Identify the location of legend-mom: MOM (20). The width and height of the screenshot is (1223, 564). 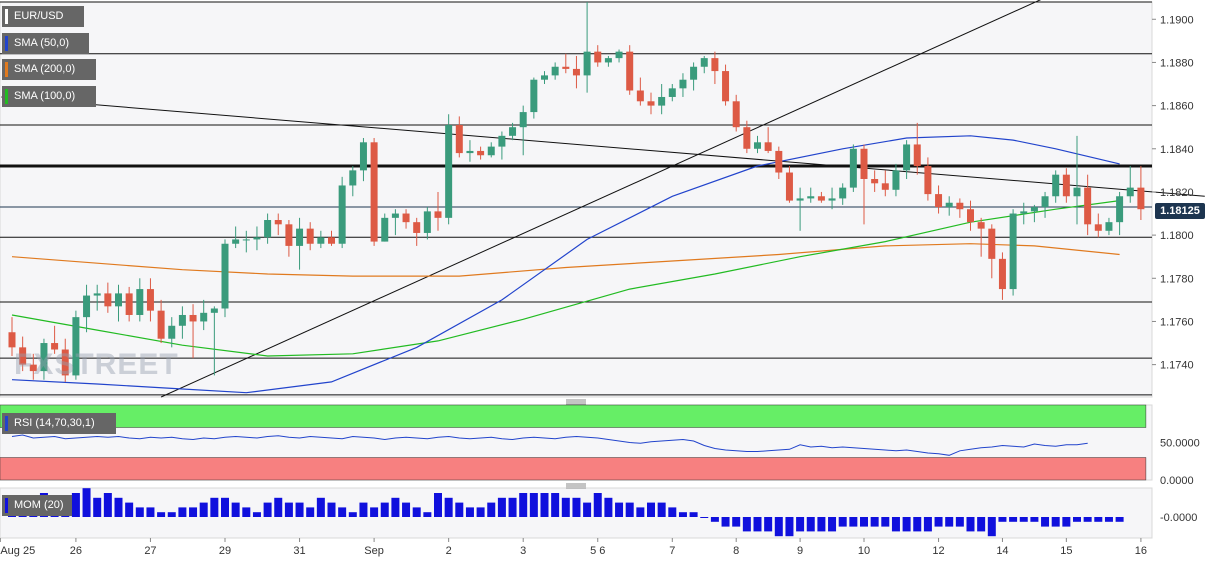
(37, 505).